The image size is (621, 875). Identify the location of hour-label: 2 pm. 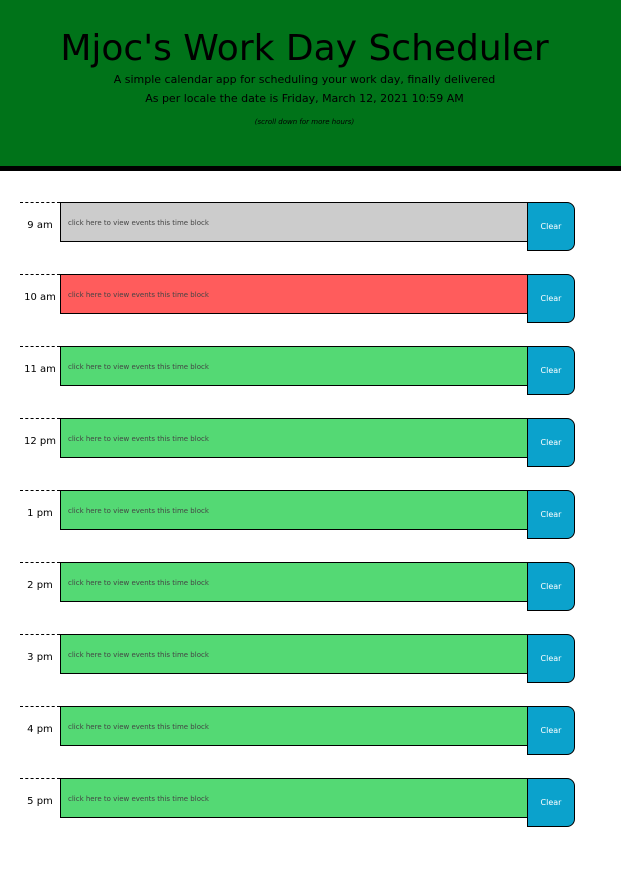
(40, 585).